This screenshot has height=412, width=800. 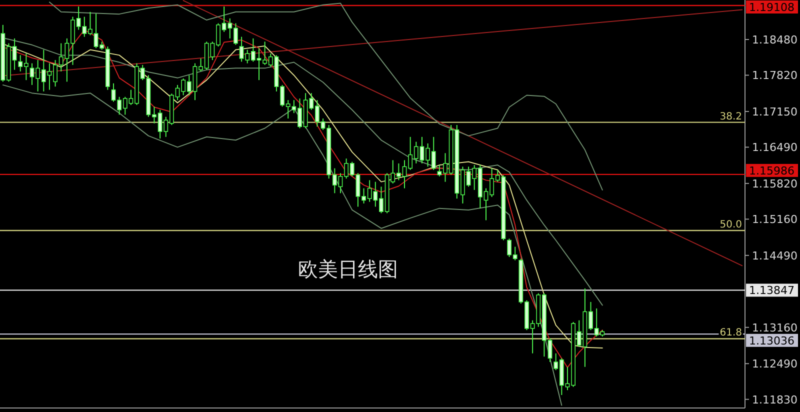 What do you see at coordinates (775, 111) in the screenshot?
I see `y-tick-label: 1.17150` at bounding box center [775, 111].